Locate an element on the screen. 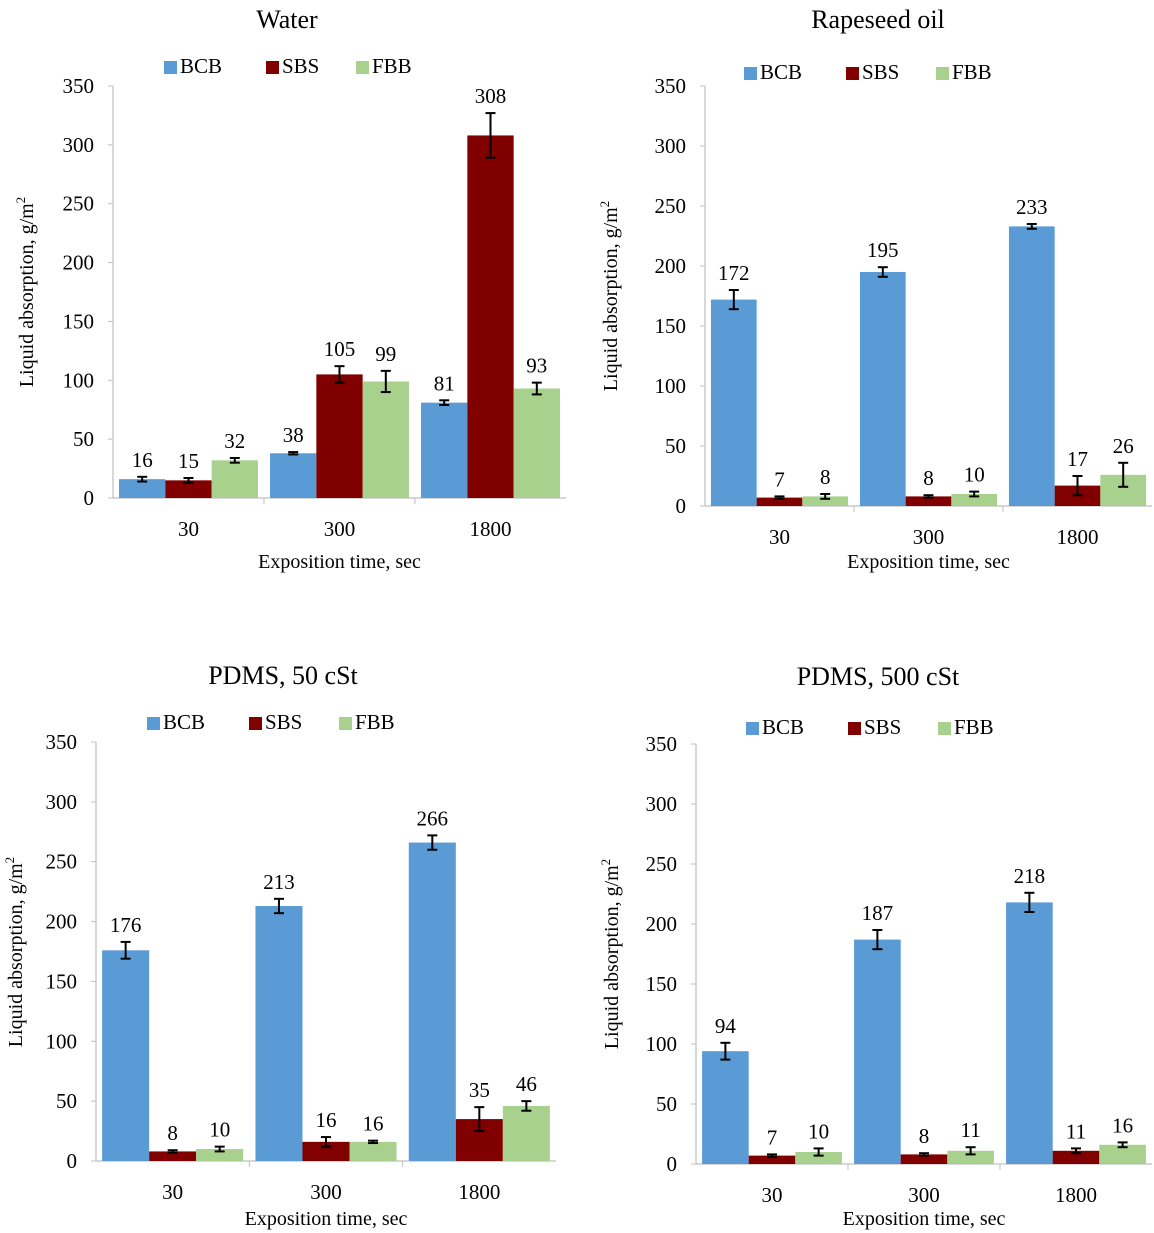  data-label: 46 is located at coordinates (526, 1084).